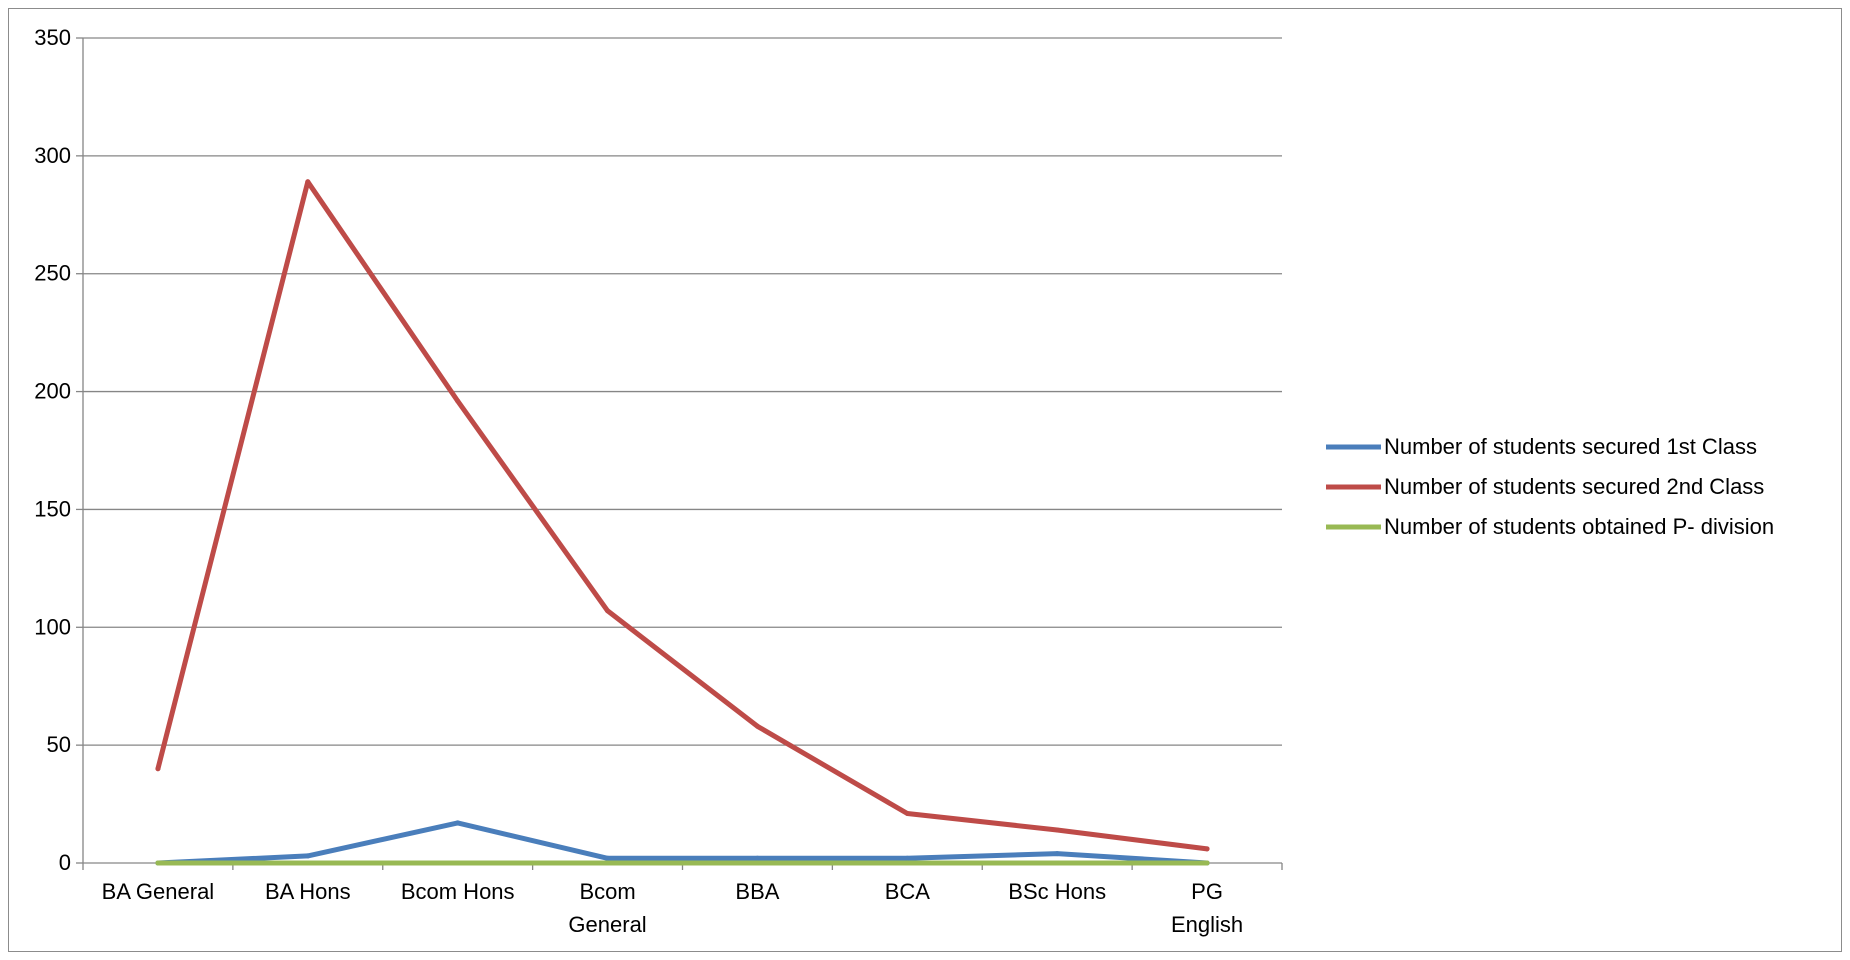 This screenshot has height=960, width=1850. What do you see at coordinates (52, 273) in the screenshot?
I see `y-tick-label: 250` at bounding box center [52, 273].